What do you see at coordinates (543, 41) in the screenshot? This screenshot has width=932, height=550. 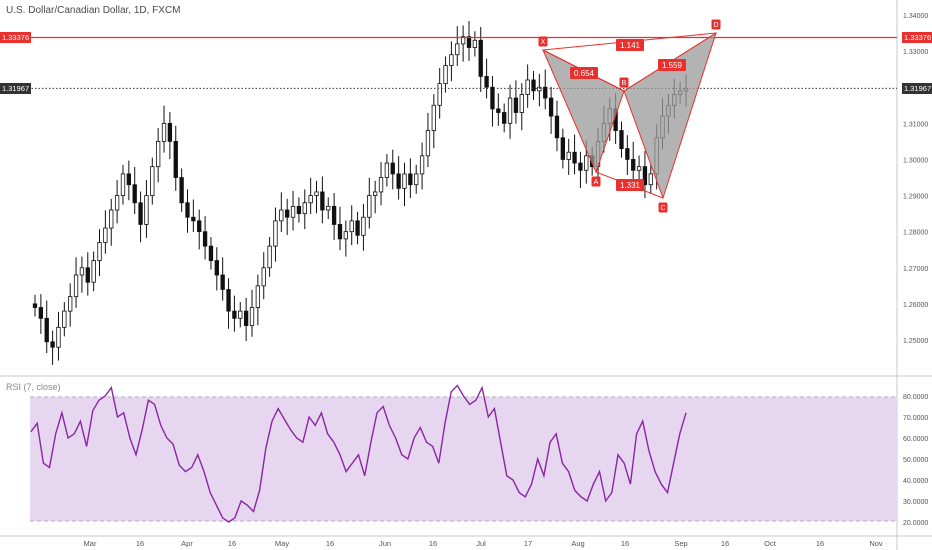 I see `pattern-point-x: X` at bounding box center [543, 41].